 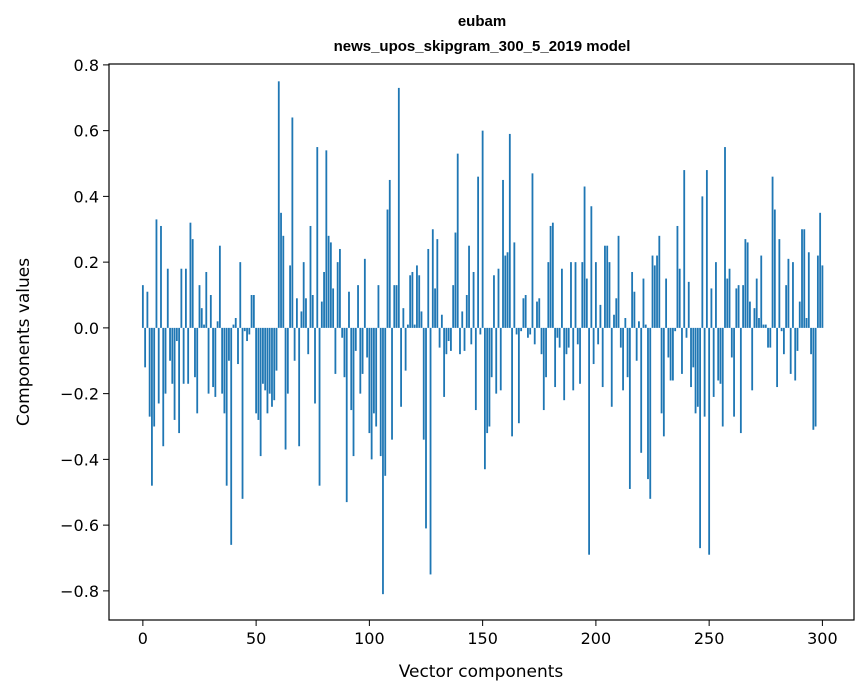 What do you see at coordinates (86, 262) in the screenshot?
I see `y-tick-label: 0.2` at bounding box center [86, 262].